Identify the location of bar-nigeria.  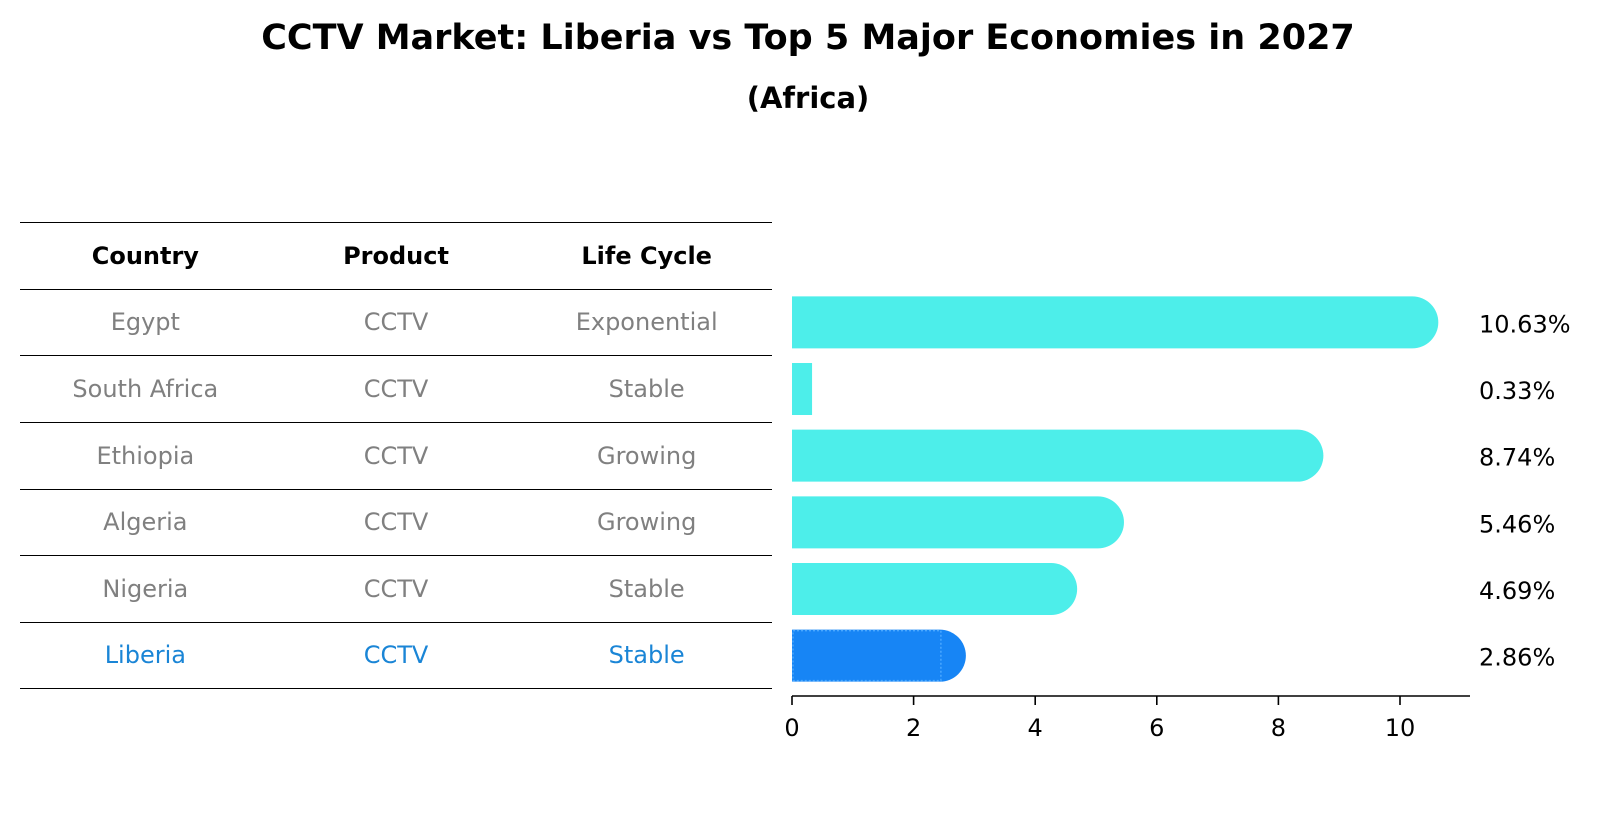
(935, 589).